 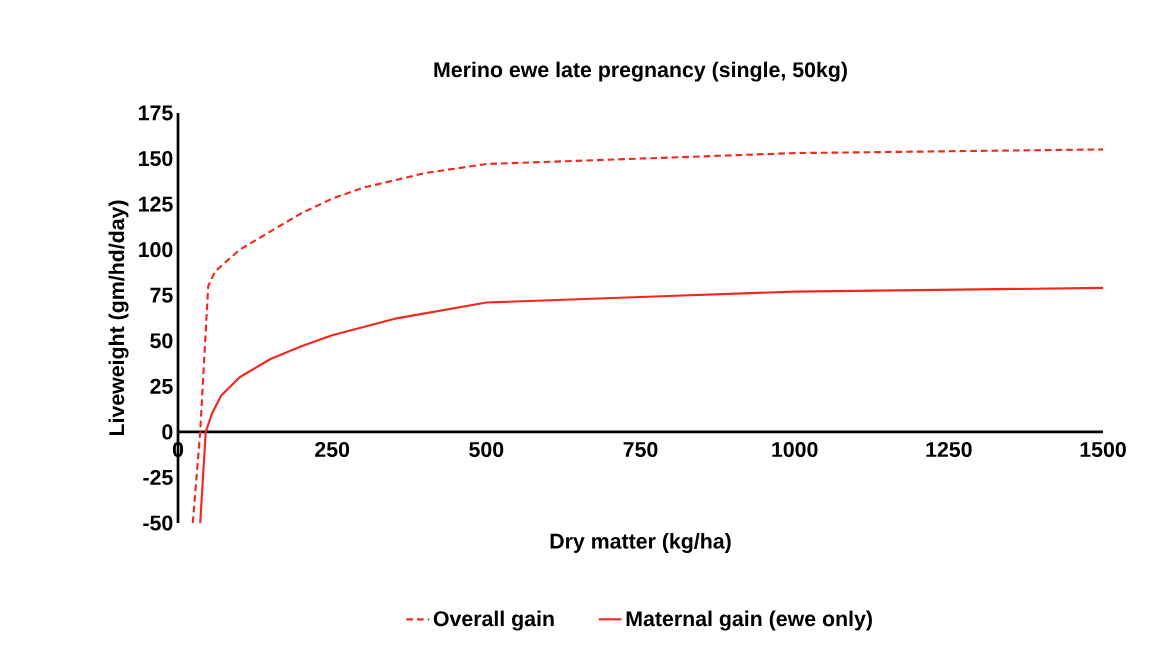 I want to click on legend-label: Maternal gain (ewe only), so click(x=749, y=620).